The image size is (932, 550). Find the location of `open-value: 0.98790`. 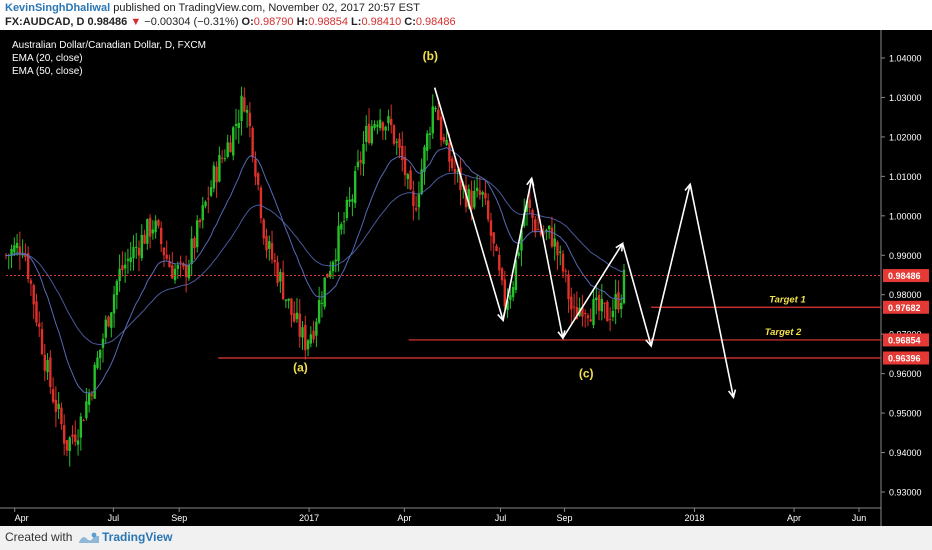

open-value: 0.98790 is located at coordinates (273, 22).